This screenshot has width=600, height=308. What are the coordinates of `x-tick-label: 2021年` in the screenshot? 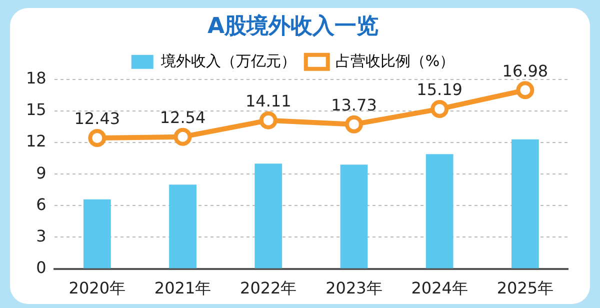 It's located at (183, 288).